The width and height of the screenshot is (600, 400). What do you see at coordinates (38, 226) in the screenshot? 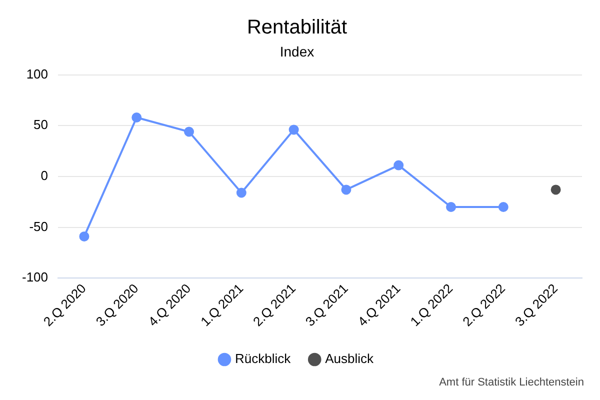
I see `y-tick-label: -50` at bounding box center [38, 226].